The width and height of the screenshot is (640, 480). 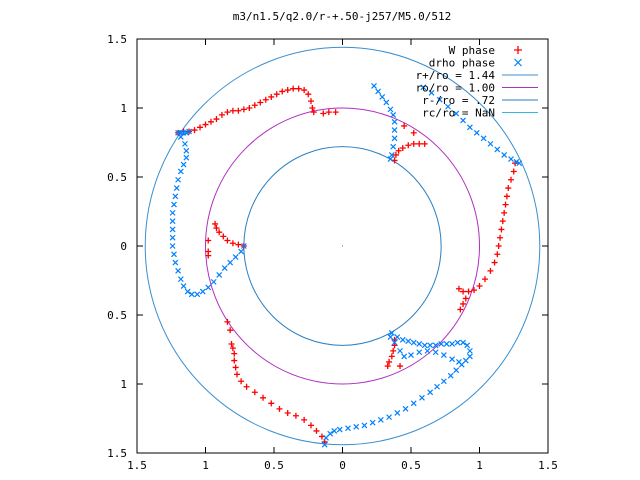 What do you see at coordinates (479, 465) in the screenshot?
I see `x-tick-label: 1` at bounding box center [479, 465].